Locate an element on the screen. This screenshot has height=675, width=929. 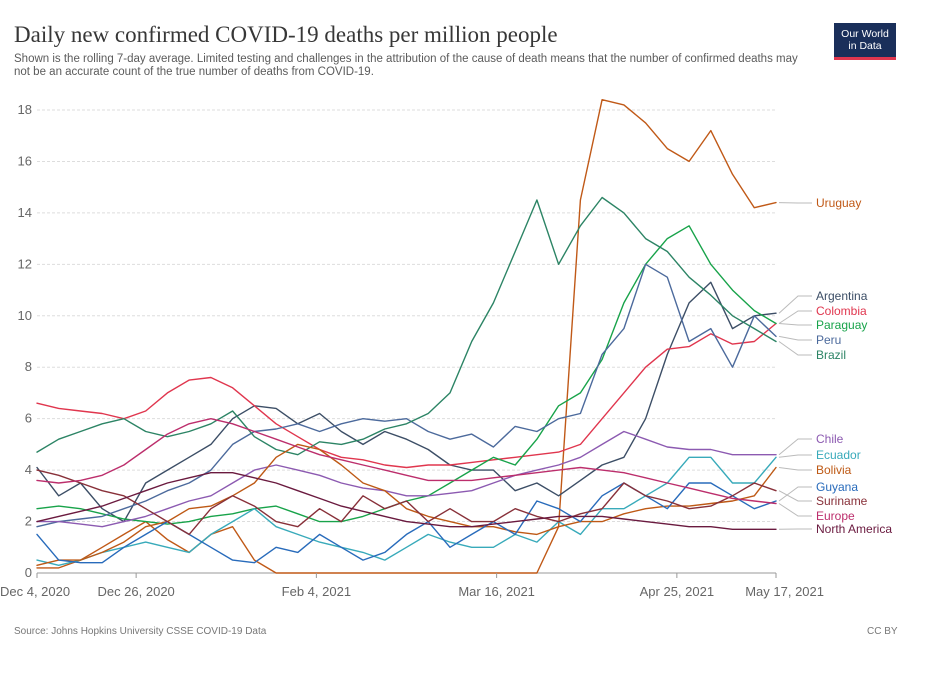
series-line-europe is located at coordinates (406, 461).